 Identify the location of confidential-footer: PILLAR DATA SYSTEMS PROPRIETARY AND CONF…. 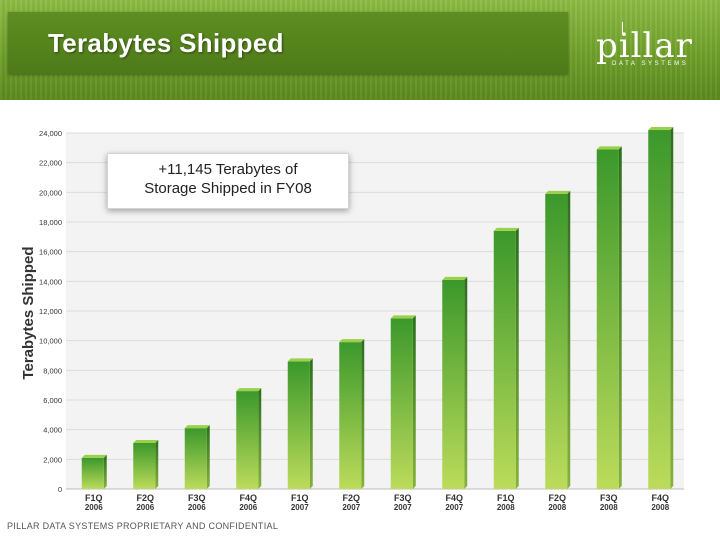
(143, 526).